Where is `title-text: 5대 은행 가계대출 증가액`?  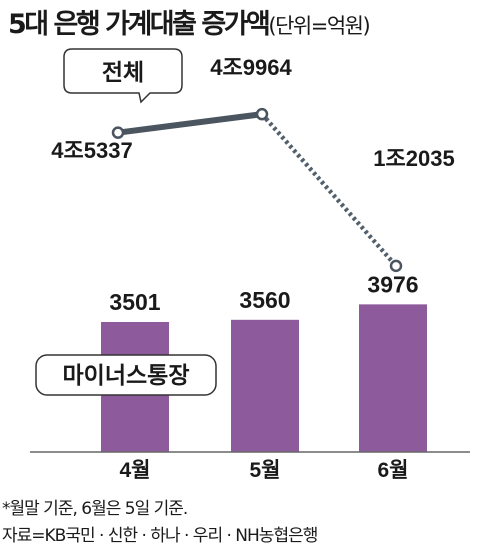 title-text: 5대 은행 가계대출 증가액 is located at coordinates (139, 24).